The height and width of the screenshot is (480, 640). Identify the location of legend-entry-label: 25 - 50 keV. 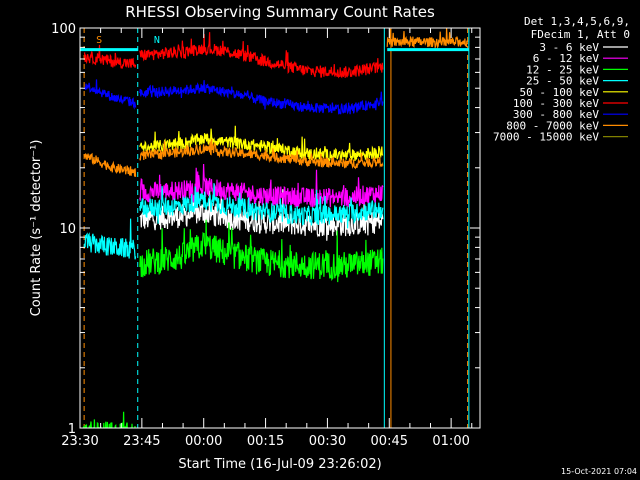
(562, 81).